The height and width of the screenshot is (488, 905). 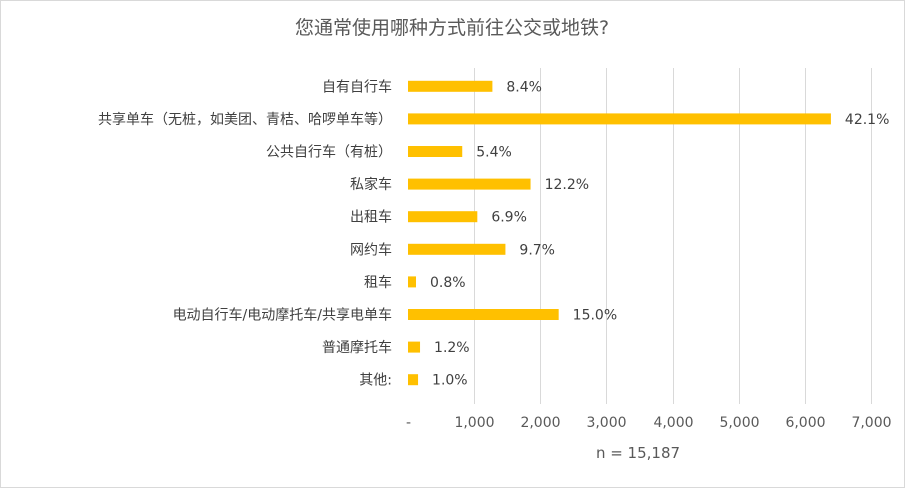 I want to click on x-tick-label: 2,000, so click(x=540, y=423).